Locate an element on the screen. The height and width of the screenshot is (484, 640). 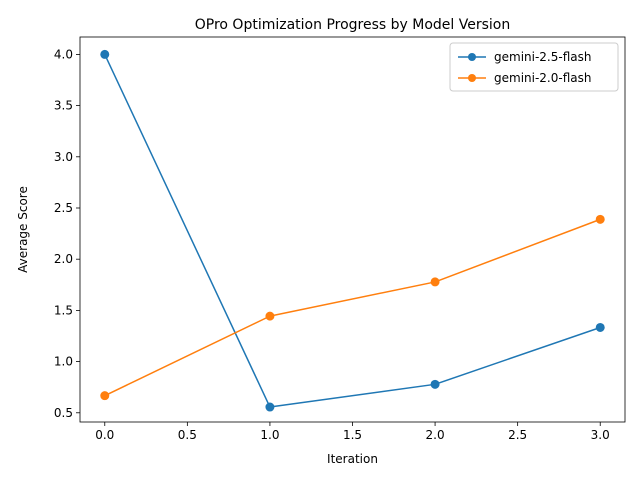
legend-box is located at coordinates (534, 67).